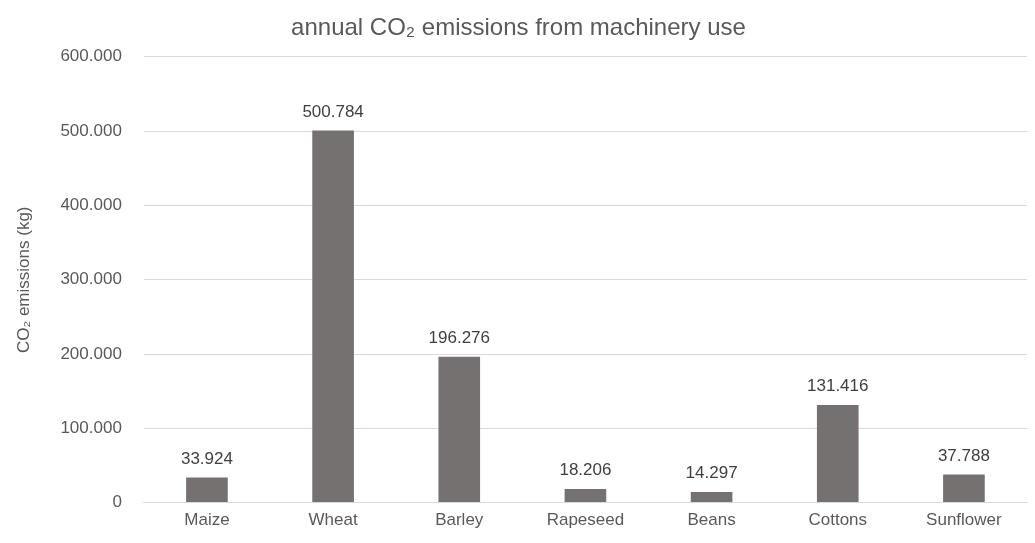 The image size is (1035, 543). I want to click on y-tick-label: 300.000, so click(91, 279).